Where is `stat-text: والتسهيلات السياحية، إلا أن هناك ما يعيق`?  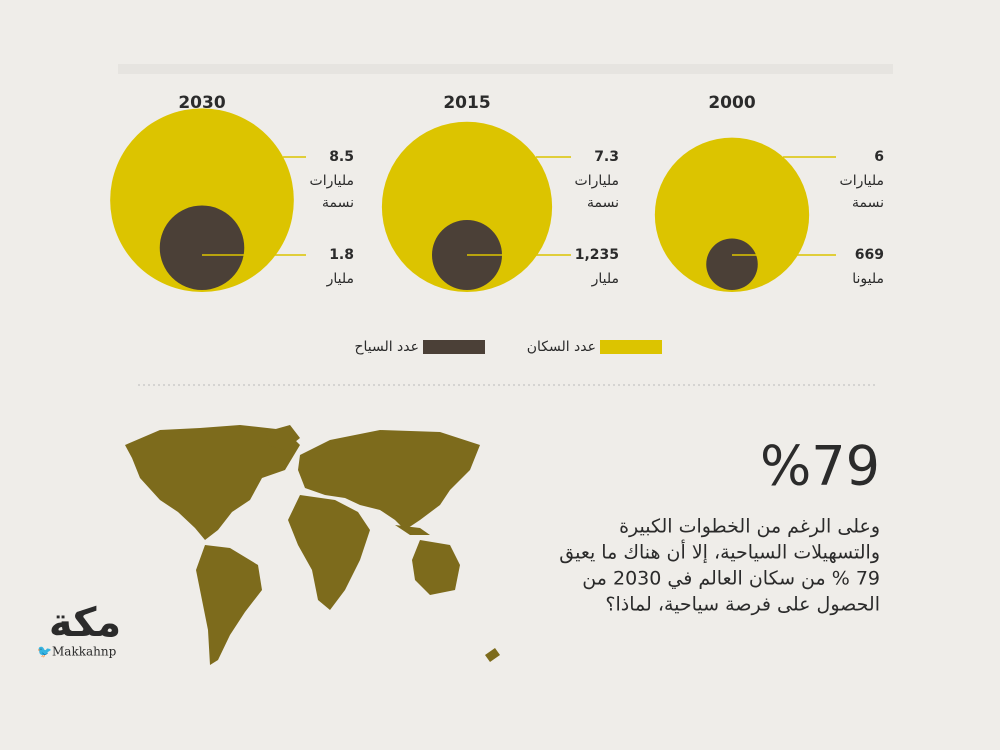 stat-text: والتسهيلات السياحية، إلا أن هناك ما يعيق is located at coordinates (719, 552).